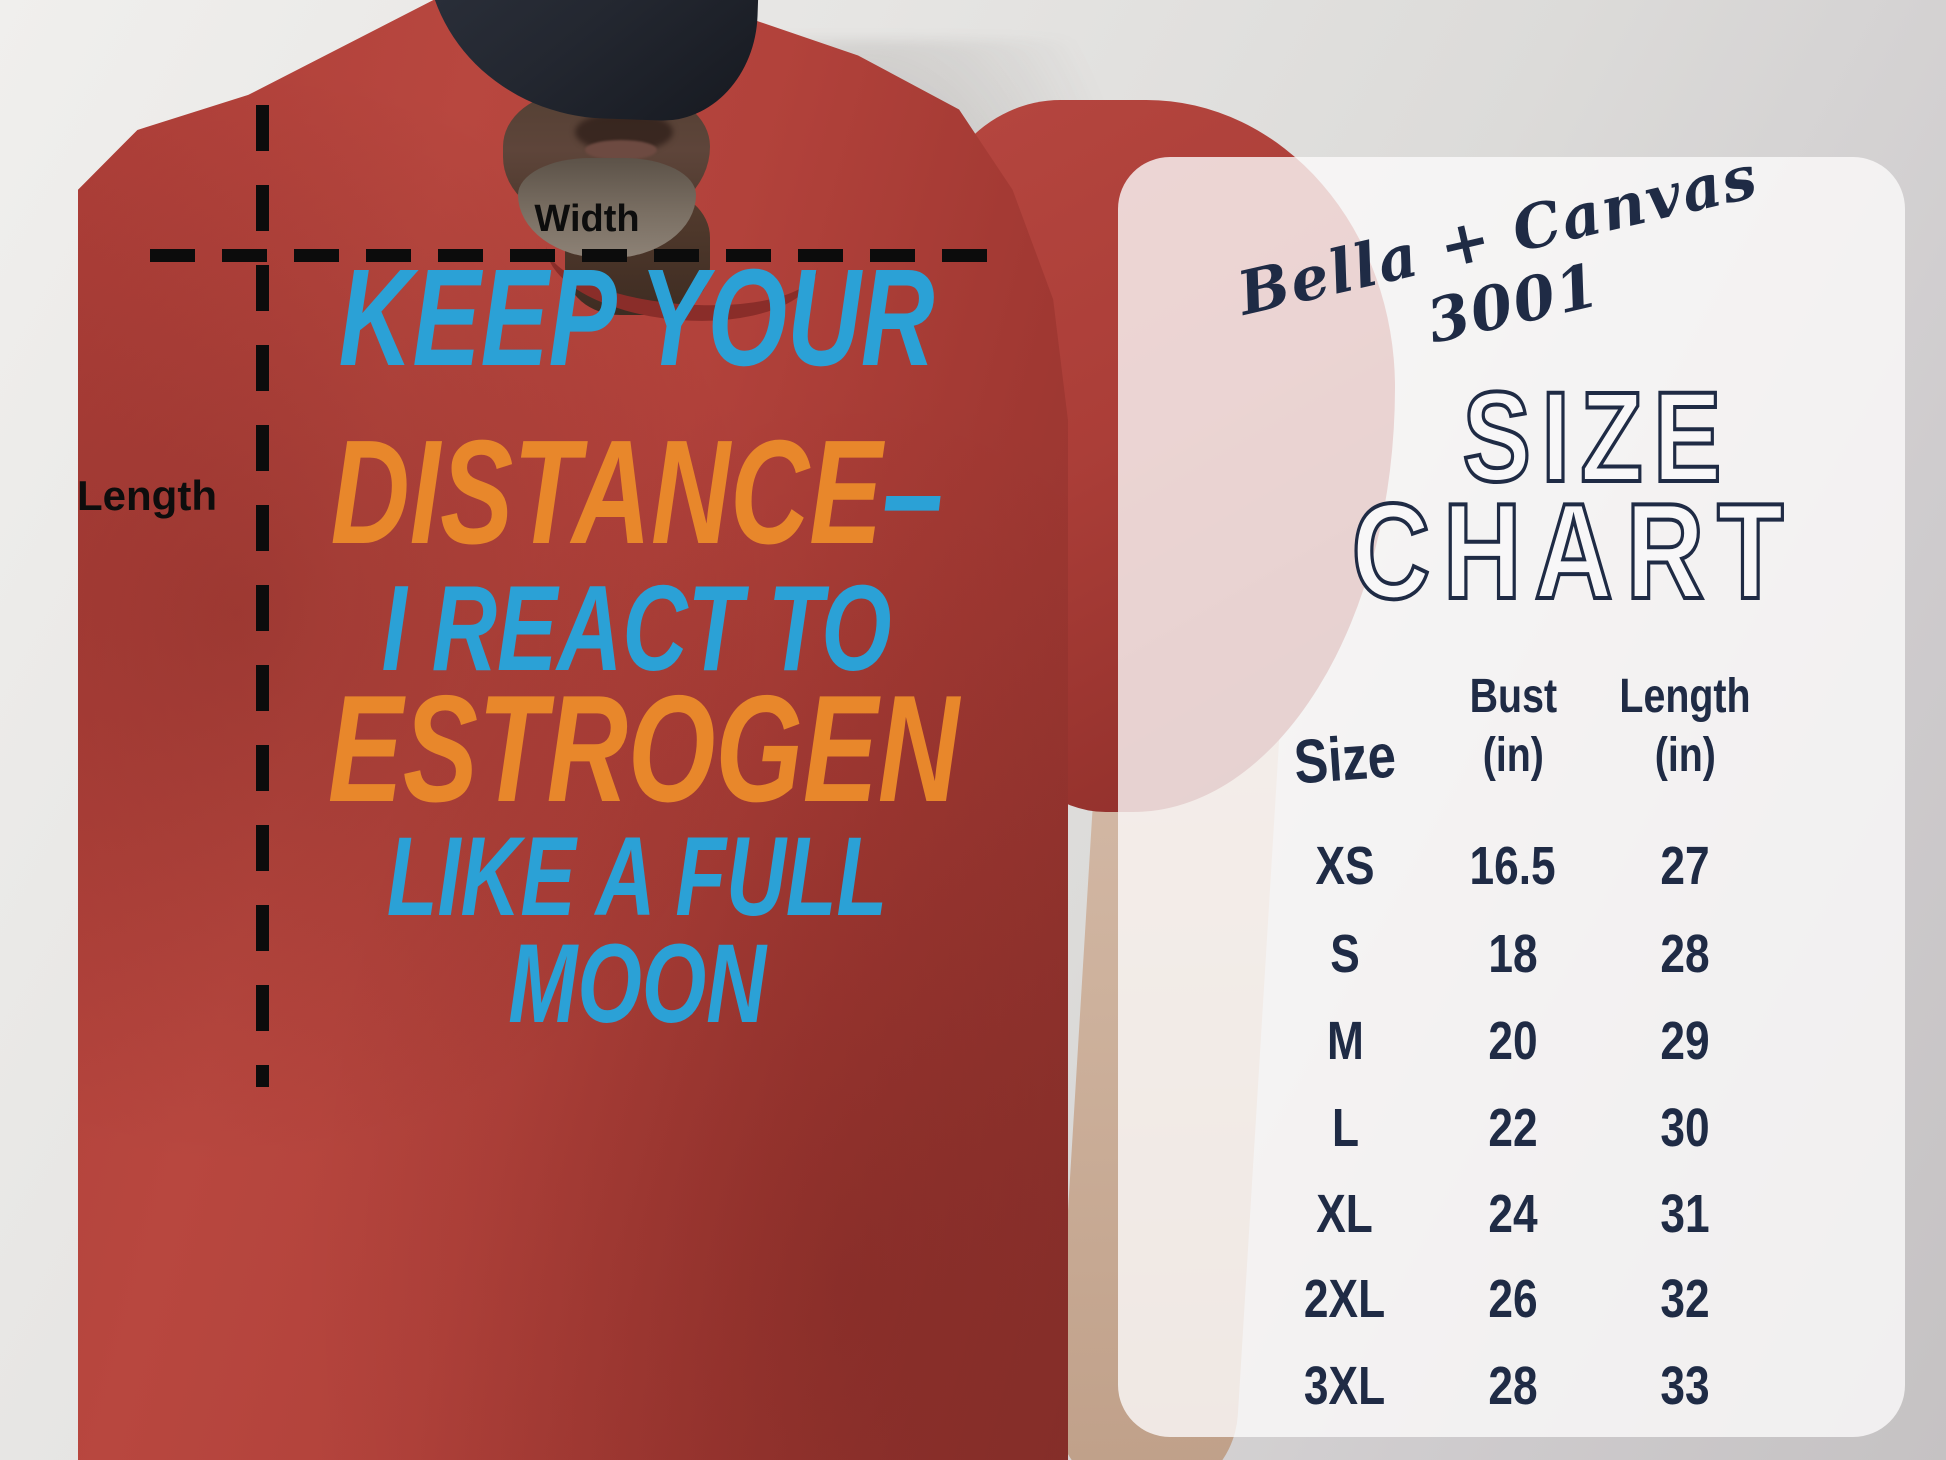 This screenshot has height=1460, width=1946. I want to click on print-line: I REACT TO, so click(637, 628).